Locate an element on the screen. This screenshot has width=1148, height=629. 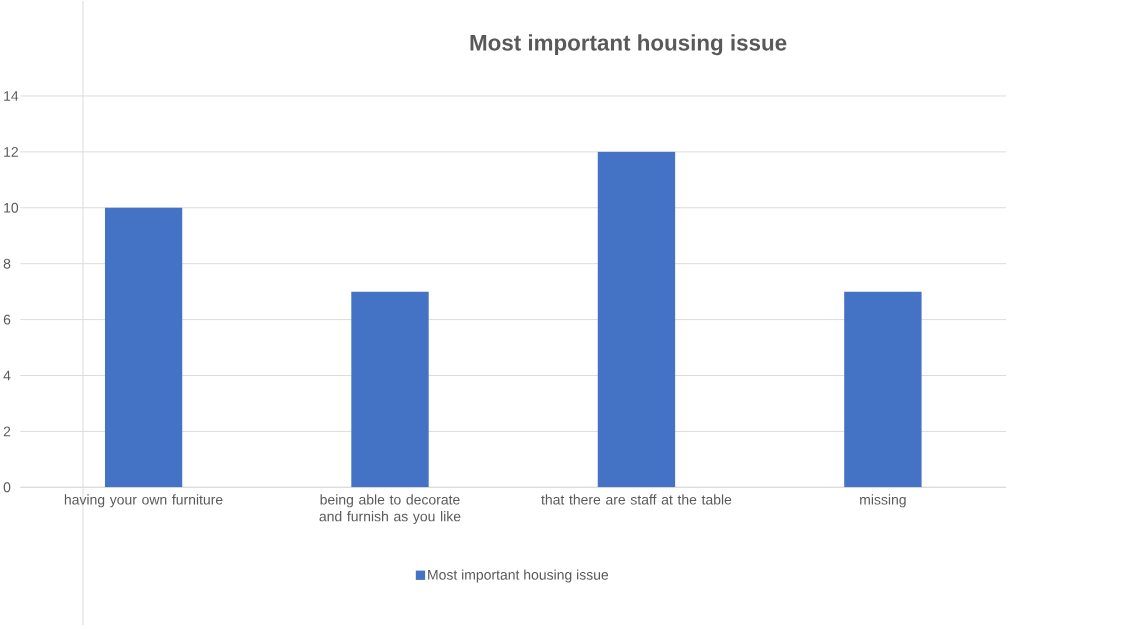
legend-label: Most important housing issue is located at coordinates (518, 576).